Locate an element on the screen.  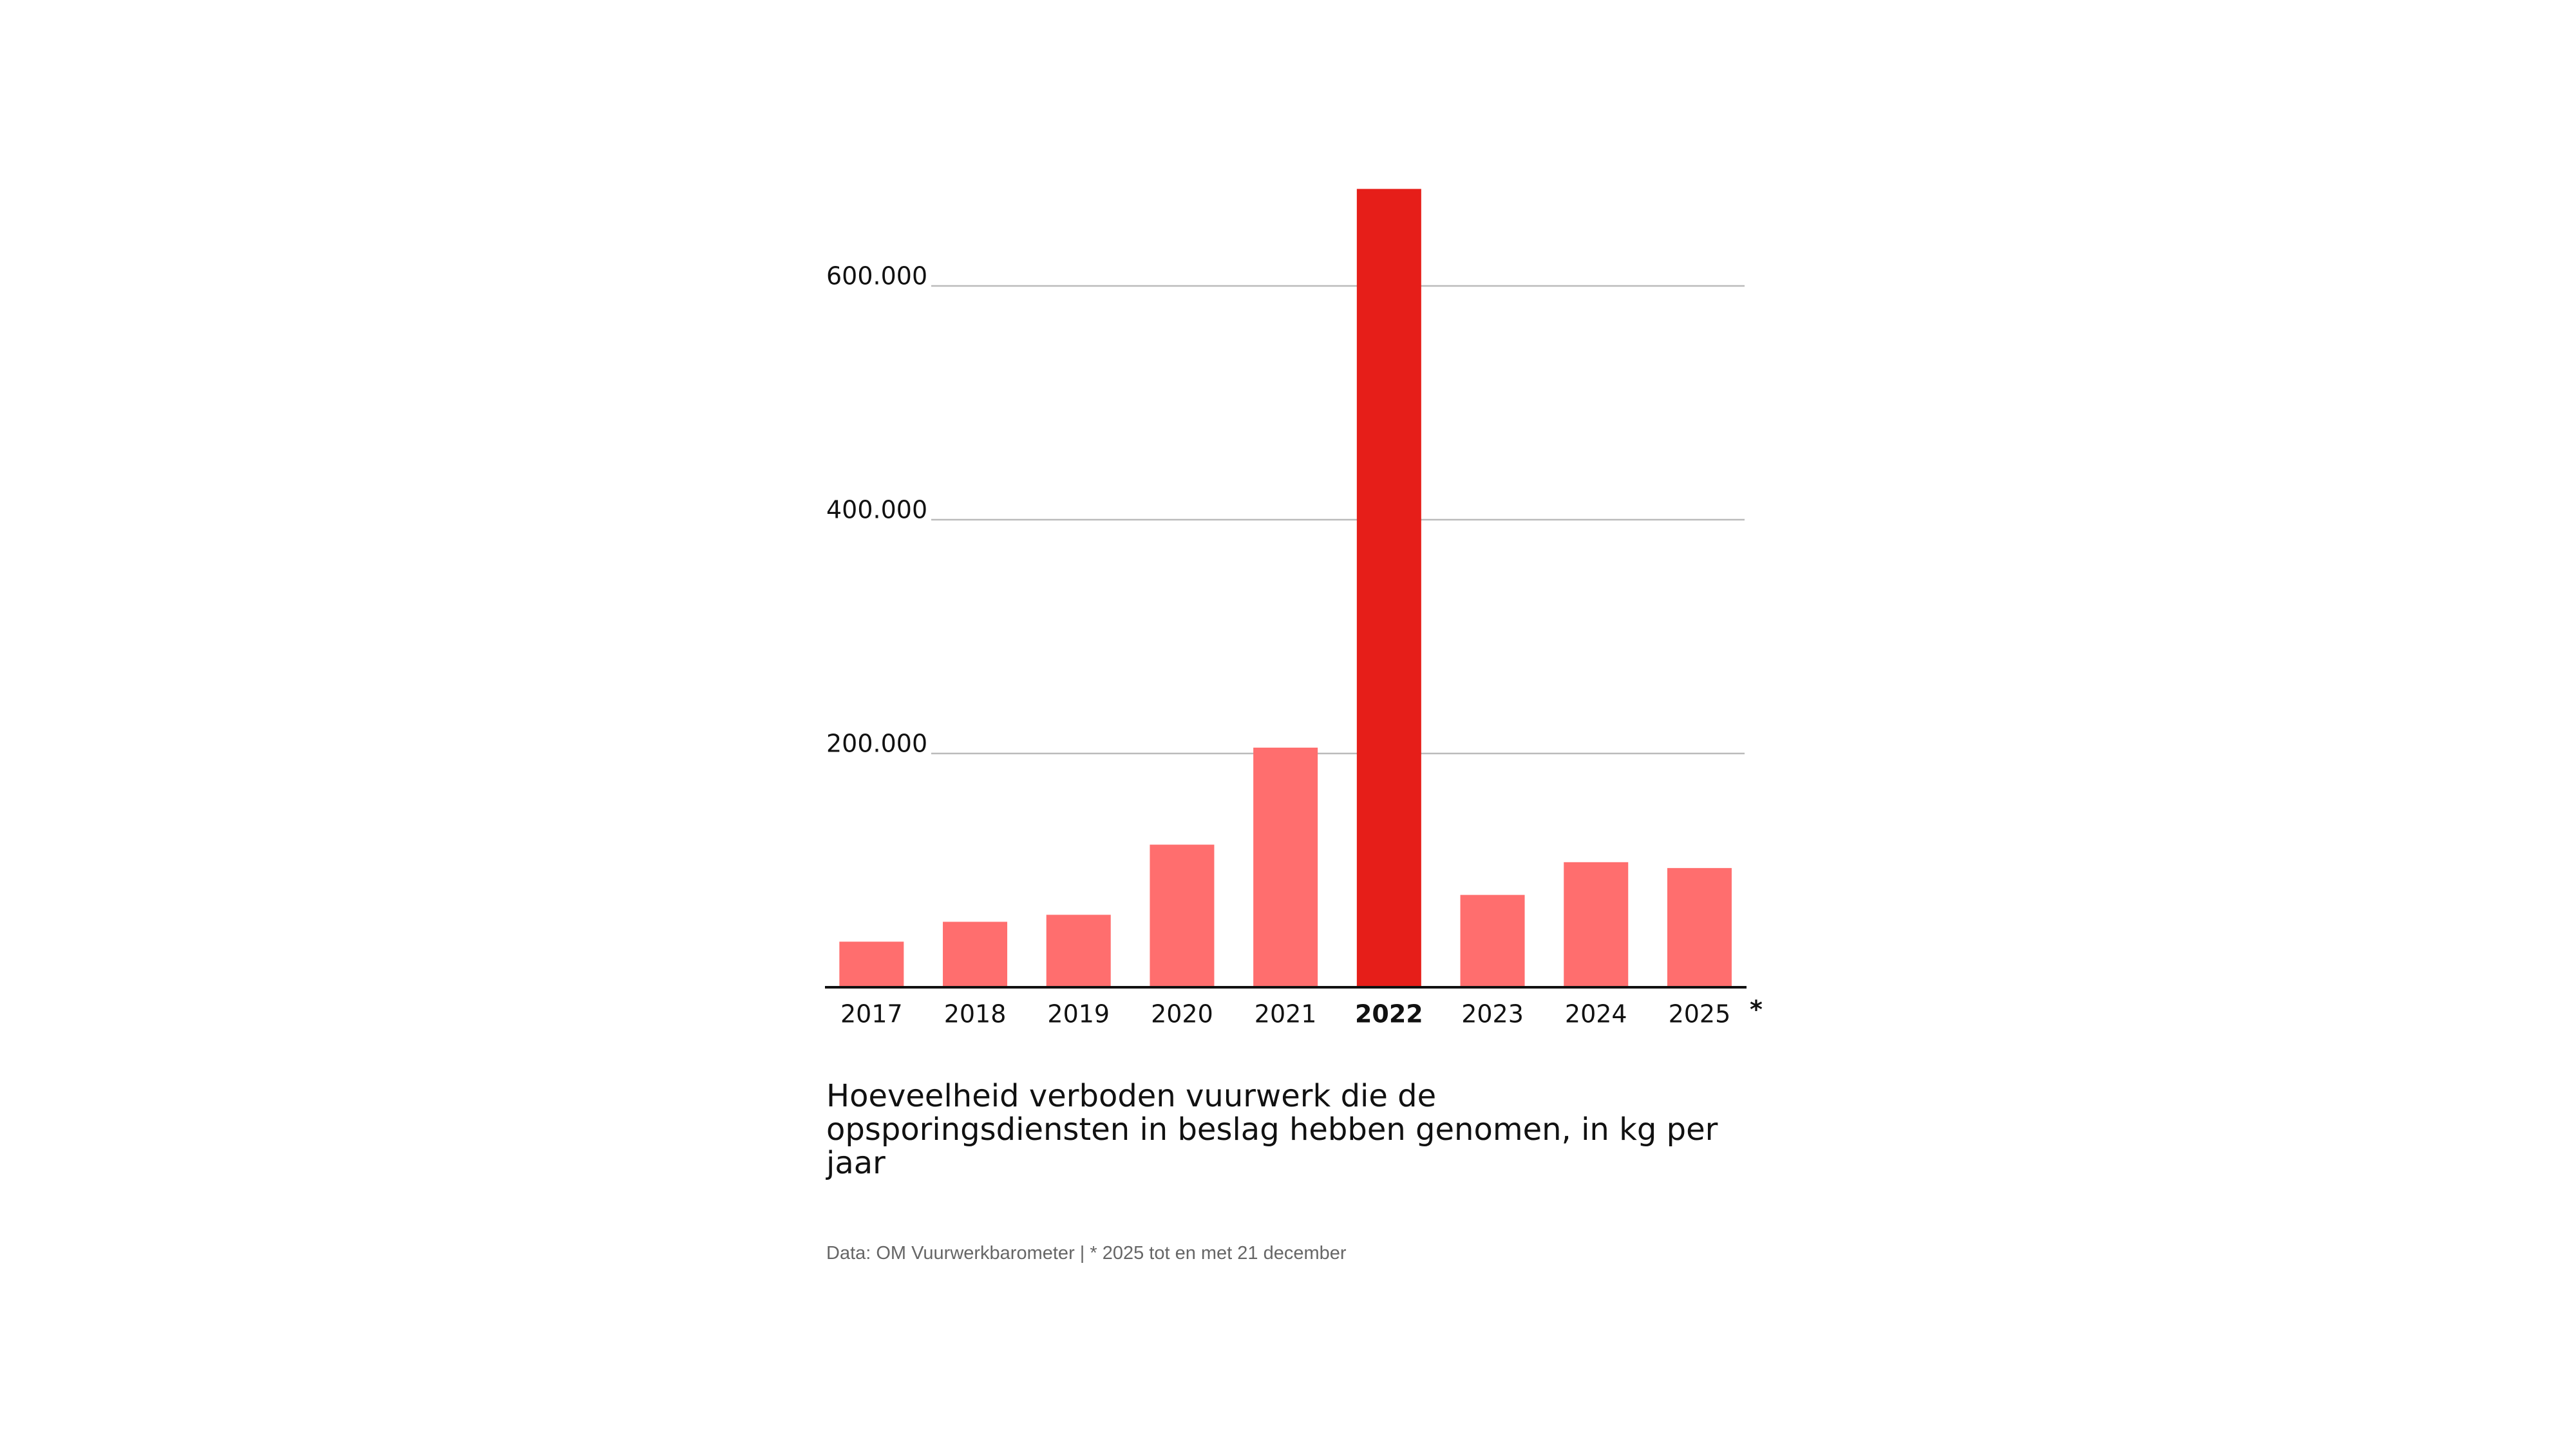
x-tick-label: 2018 is located at coordinates (975, 1014).